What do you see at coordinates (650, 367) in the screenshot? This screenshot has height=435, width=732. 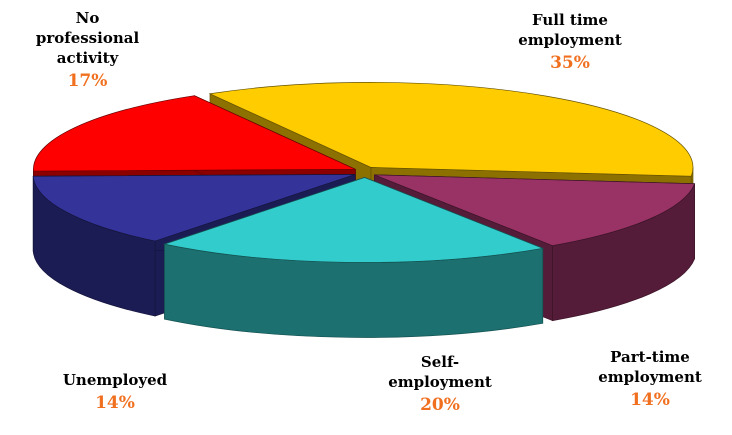 I see `category-label: Part-time employment` at bounding box center [650, 367].